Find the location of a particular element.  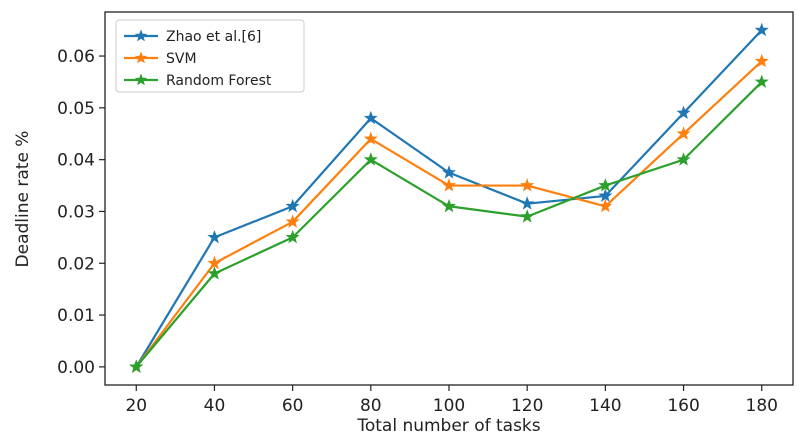

x-axis-ticks: 20 40 60 80 100 120 140 160 180 is located at coordinates (451, 400).